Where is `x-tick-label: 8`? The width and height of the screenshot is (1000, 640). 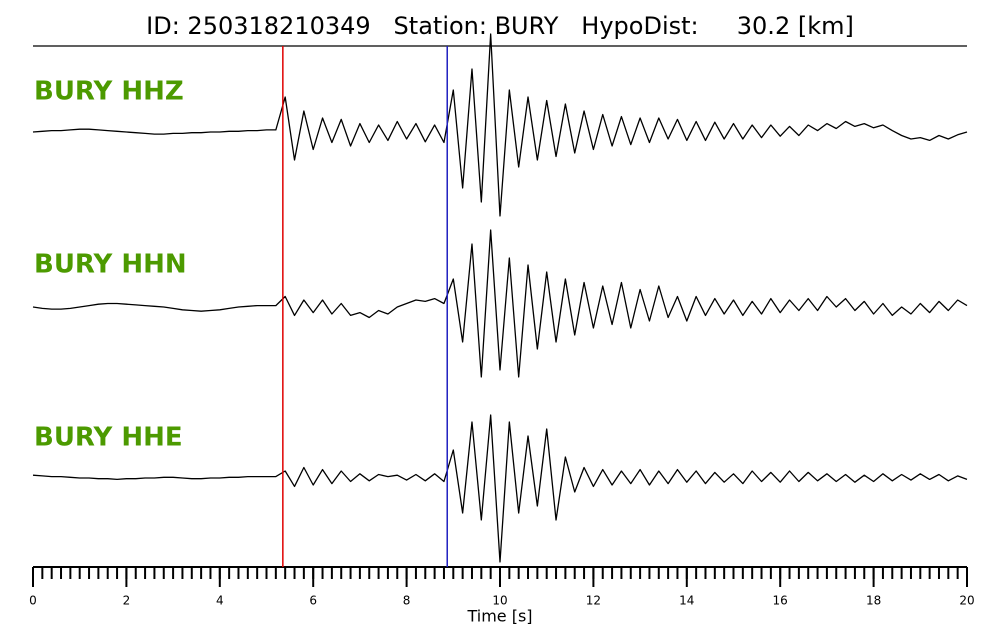
x-tick-label: 8 is located at coordinates (407, 601).